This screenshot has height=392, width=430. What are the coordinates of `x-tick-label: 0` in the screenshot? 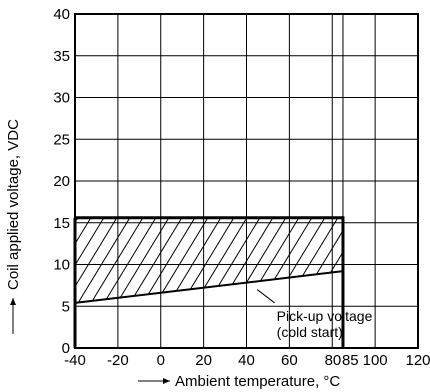 It's located at (161, 360).